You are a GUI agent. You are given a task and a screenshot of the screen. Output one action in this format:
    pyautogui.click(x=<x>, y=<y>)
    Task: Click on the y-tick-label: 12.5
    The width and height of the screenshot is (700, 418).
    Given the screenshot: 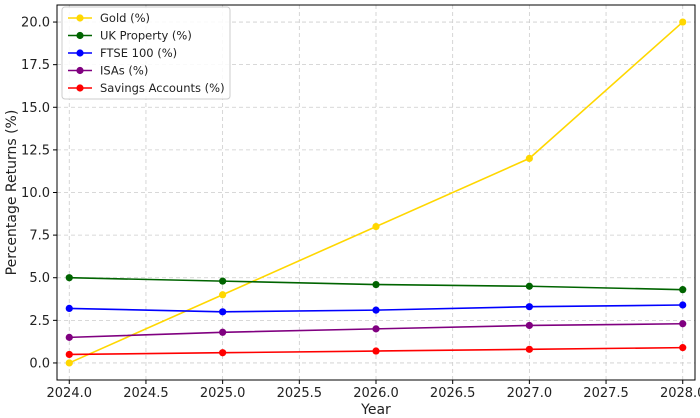 What is the action you would take?
    pyautogui.click(x=35, y=150)
    